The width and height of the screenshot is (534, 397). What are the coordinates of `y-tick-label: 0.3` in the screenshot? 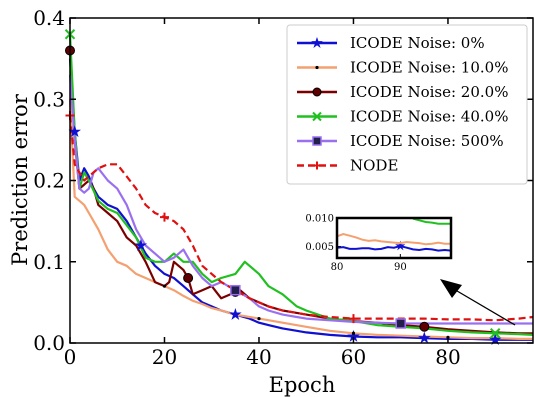 It's located at (49, 99).